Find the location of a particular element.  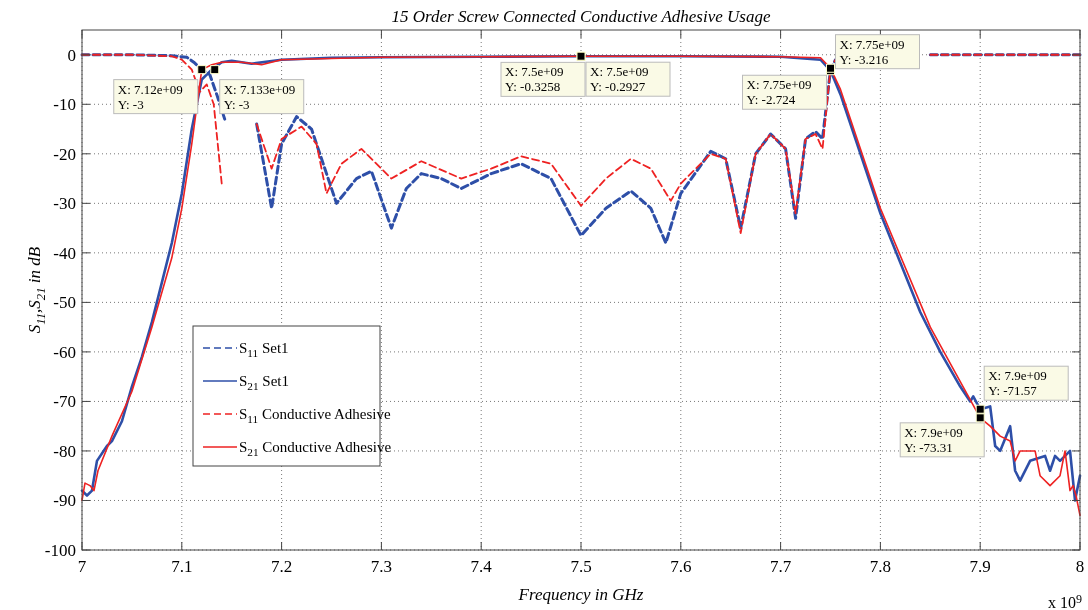

x-tick-label: 7.2 is located at coordinates (281, 566).